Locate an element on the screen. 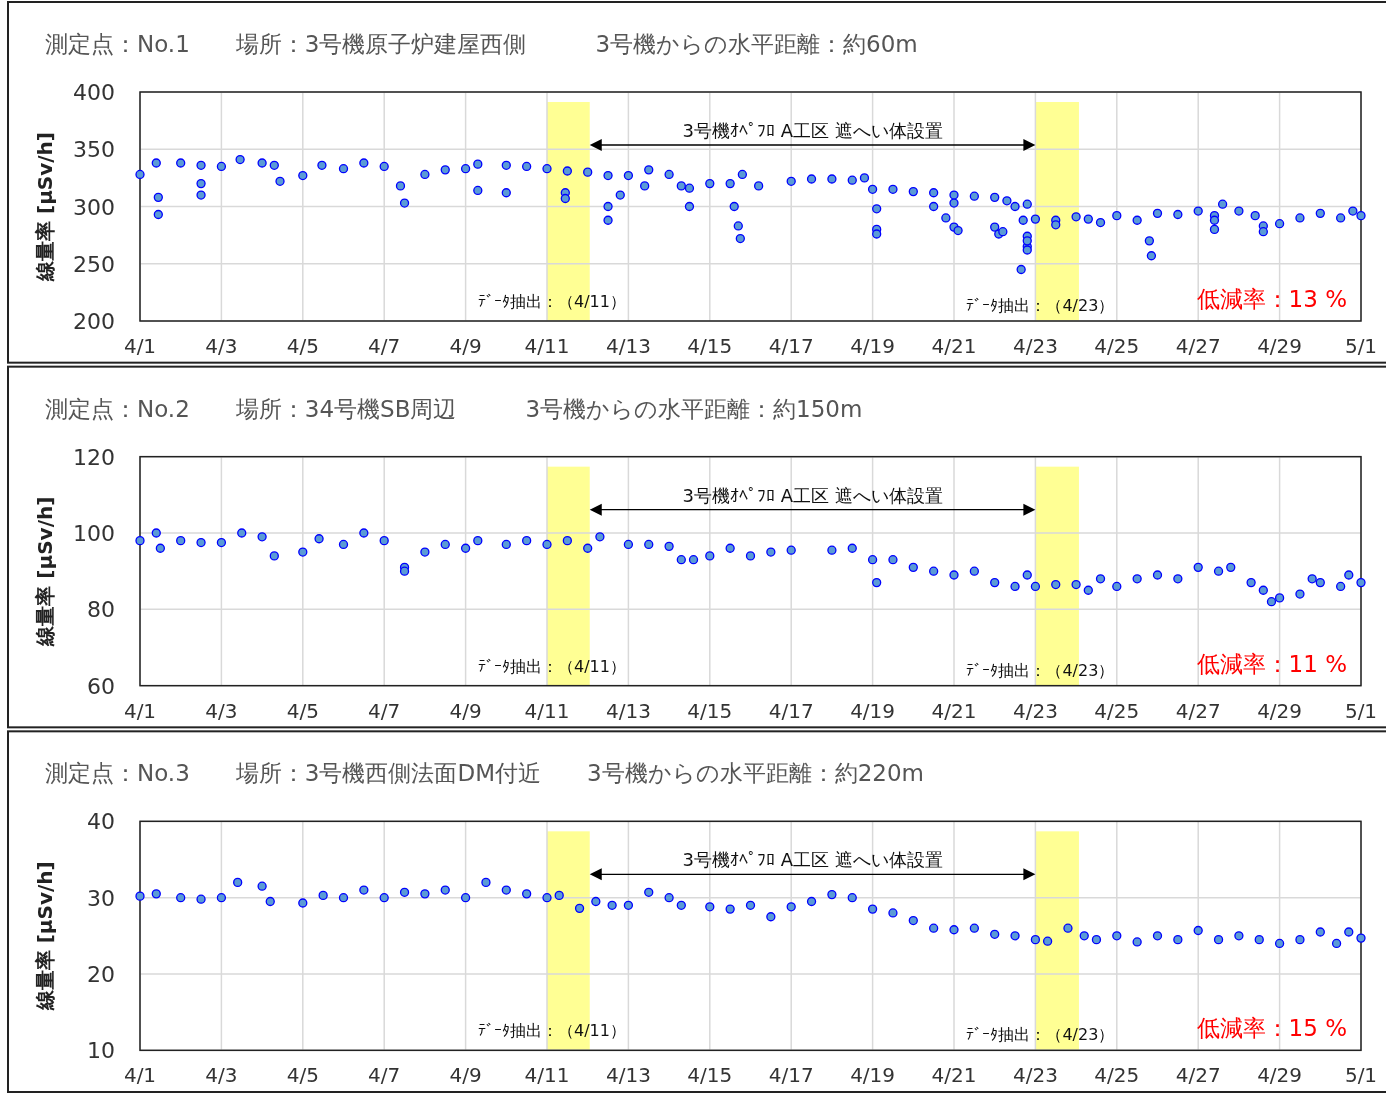 The width and height of the screenshot is (1386, 1094). y-tick-label: 300 is located at coordinates (94, 207).